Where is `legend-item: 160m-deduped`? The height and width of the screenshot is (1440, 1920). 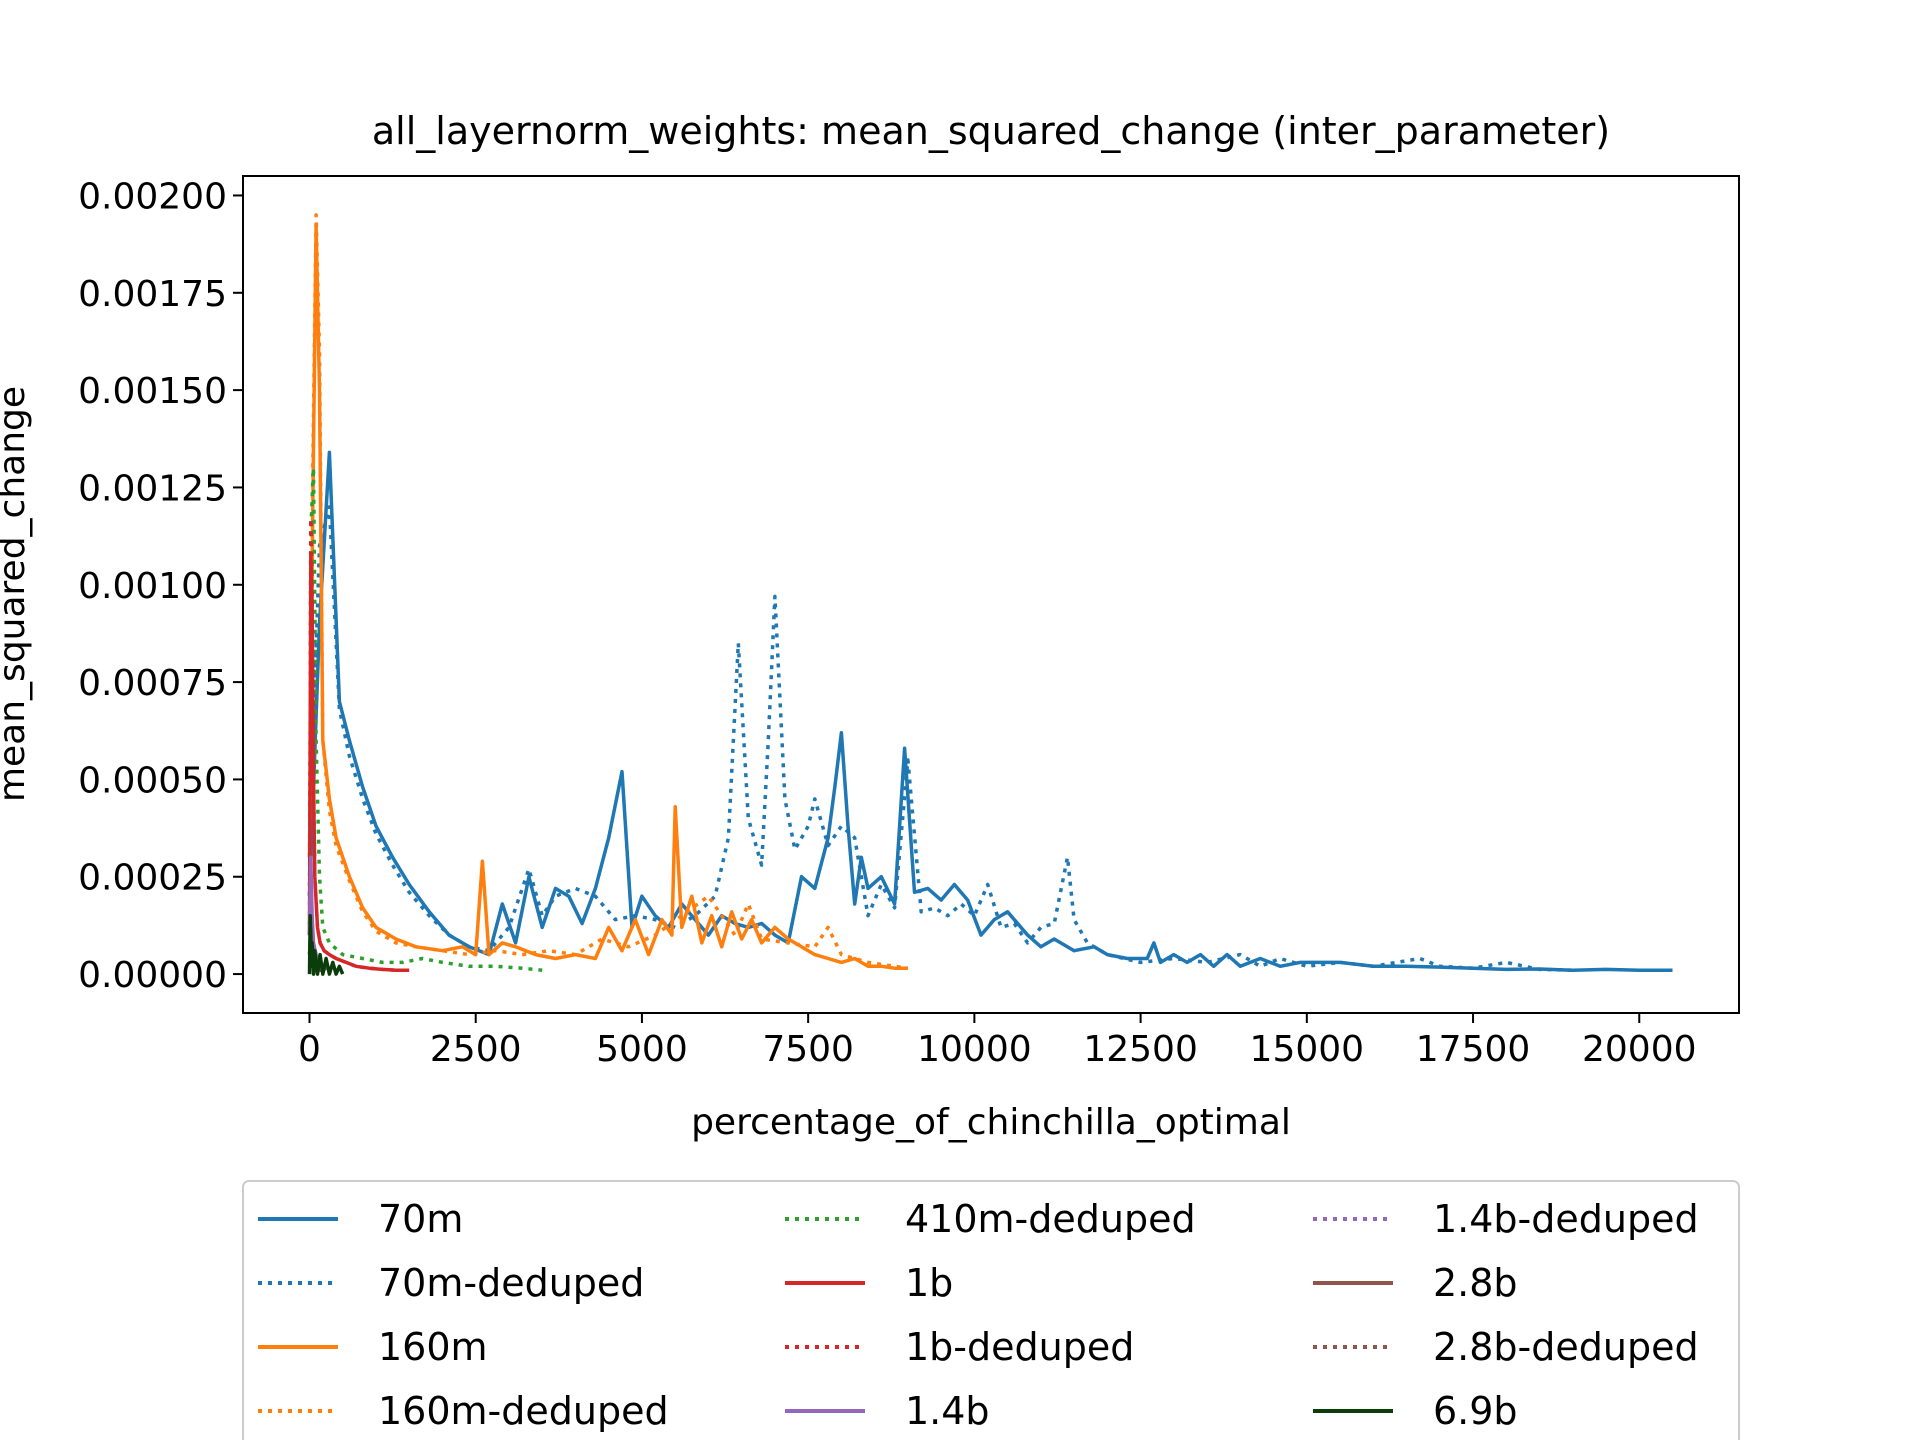
legend-item: 160m-deduped is located at coordinates (463, 1411).